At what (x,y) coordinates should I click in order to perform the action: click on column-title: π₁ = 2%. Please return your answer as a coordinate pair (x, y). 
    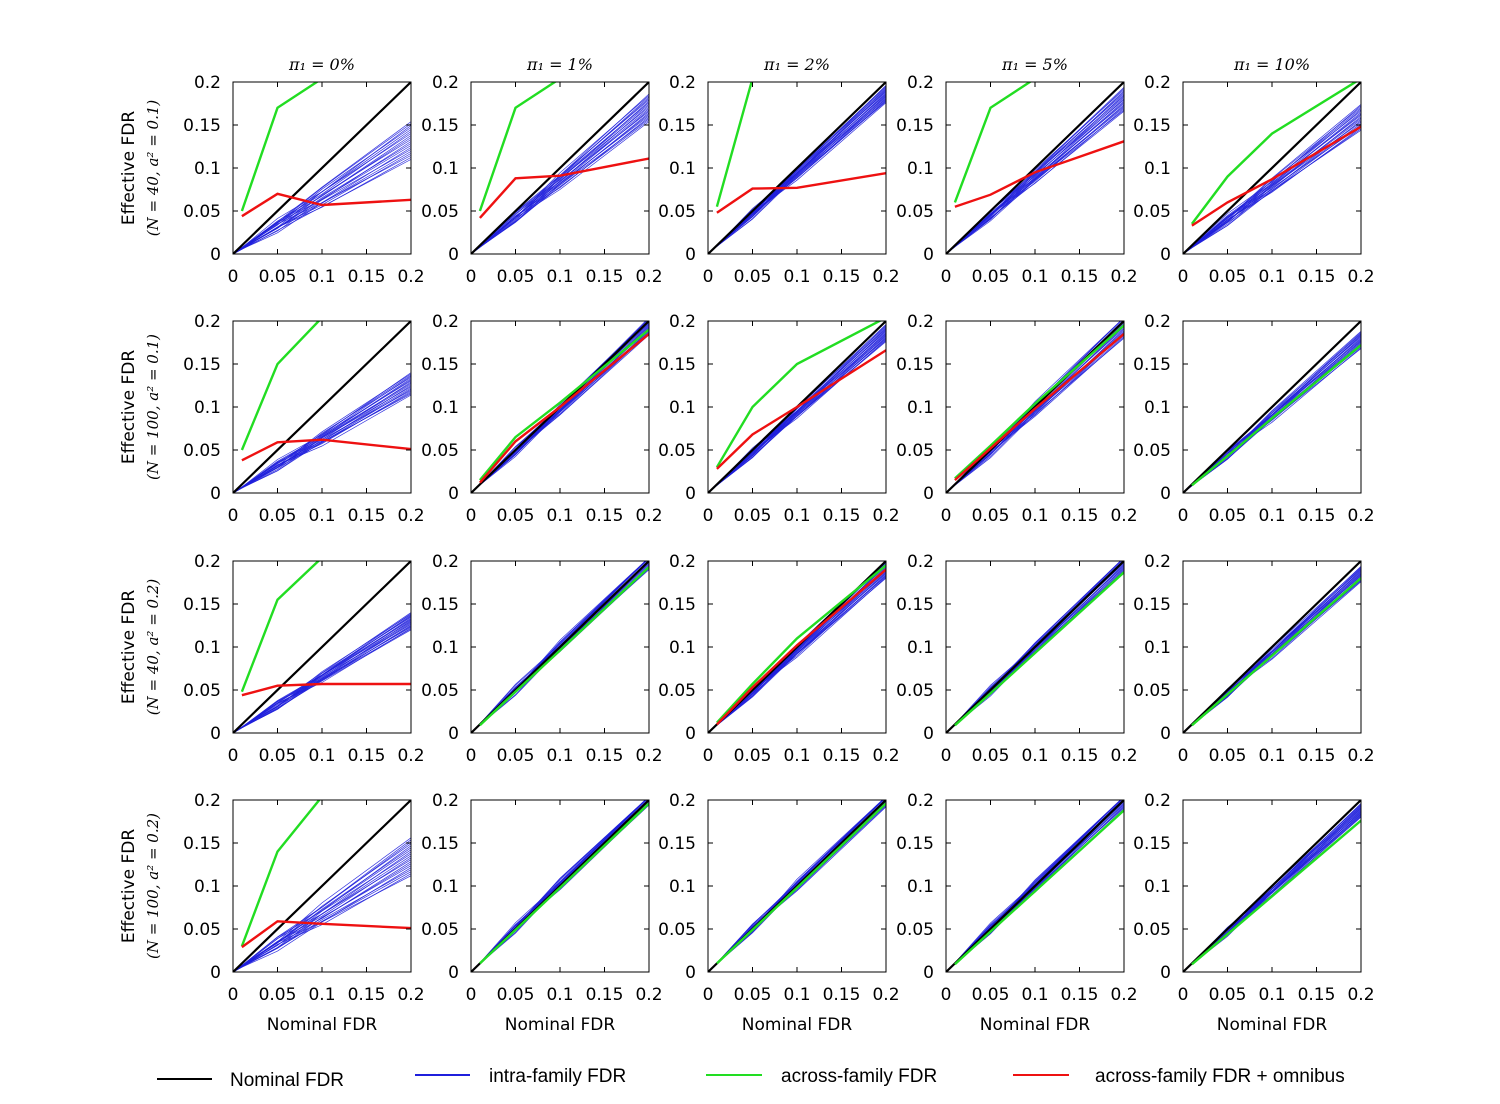
    Looking at the image, I should click on (796, 64).